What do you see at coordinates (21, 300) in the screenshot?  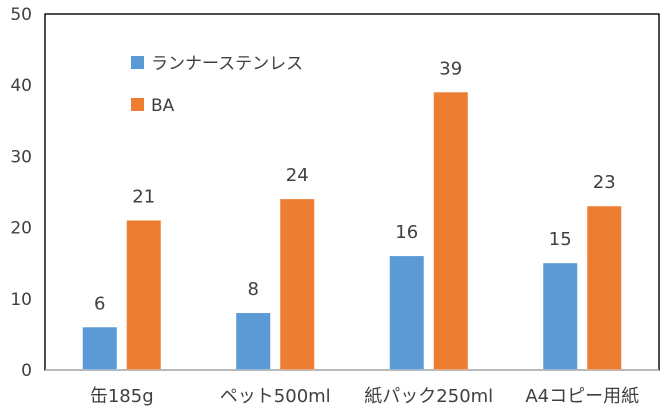 I see `y-tick-label: 10` at bounding box center [21, 300].